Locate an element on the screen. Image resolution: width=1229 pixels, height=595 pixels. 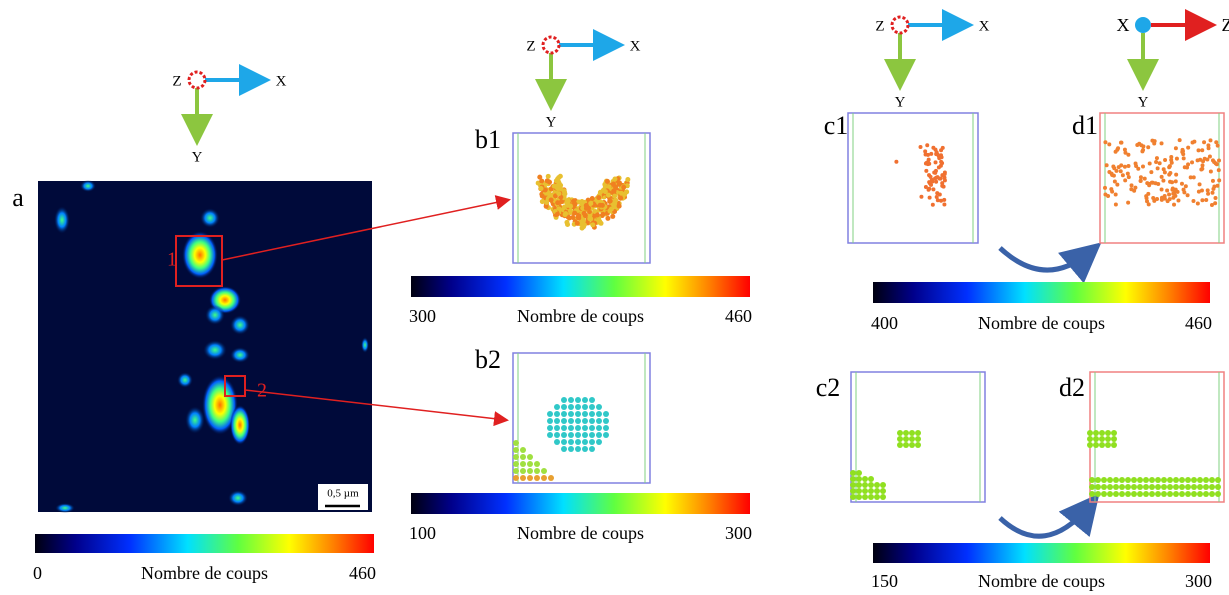
scale-bar-label: 0,5 µm is located at coordinates (343, 494).